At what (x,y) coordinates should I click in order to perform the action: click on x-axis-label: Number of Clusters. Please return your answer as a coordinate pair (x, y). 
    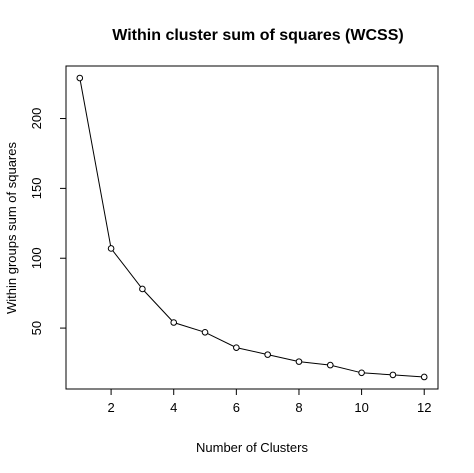
    Looking at the image, I should click on (252, 447).